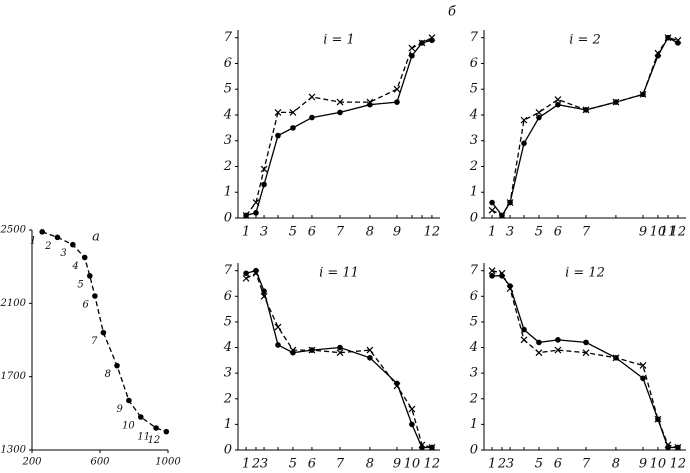 This screenshot has height=473, width=690. Describe the element at coordinates (154, 440) in the screenshot. I see `point-label: 12` at that location.